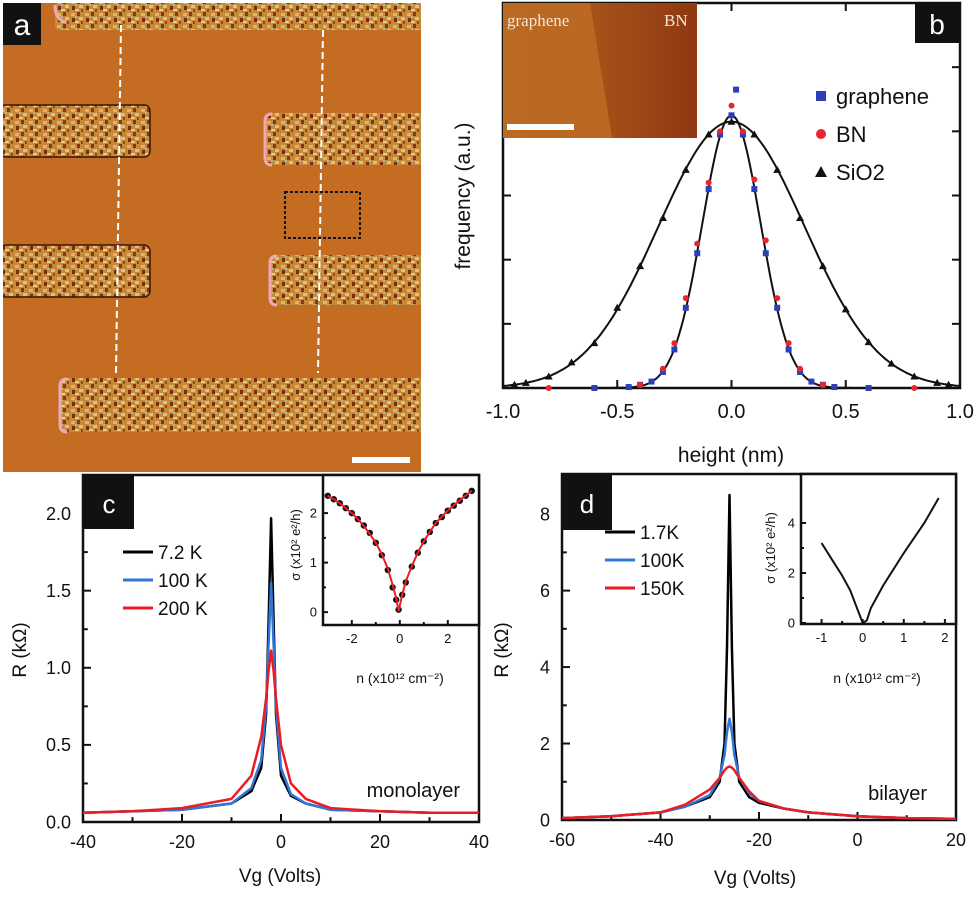 The height and width of the screenshot is (897, 980). What do you see at coordinates (352, 638) in the screenshot?
I see `x-tick-label: -2` at bounding box center [352, 638].